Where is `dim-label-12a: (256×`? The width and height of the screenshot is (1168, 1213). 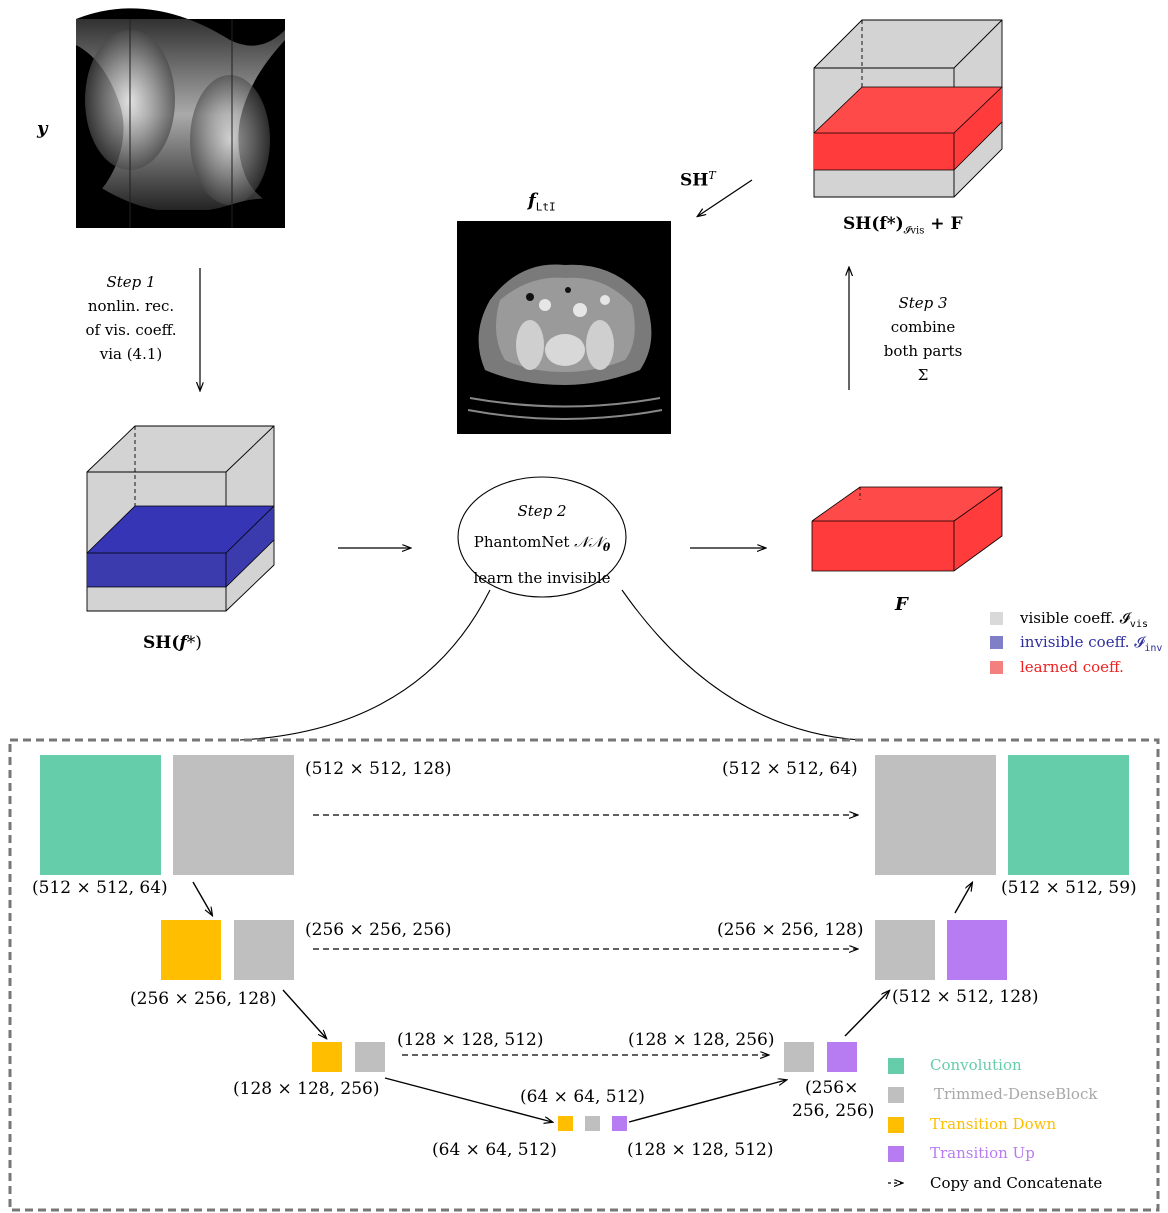
dim-label-12a: (256× is located at coordinates (832, 1088).